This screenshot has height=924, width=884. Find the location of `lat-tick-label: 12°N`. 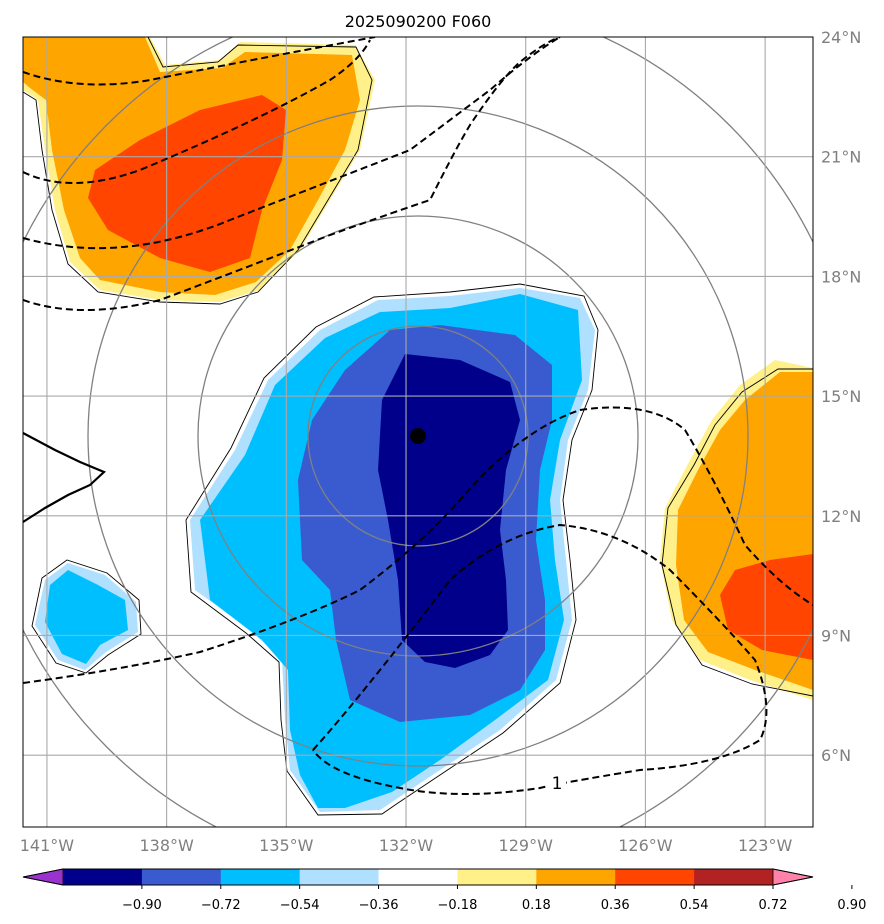

lat-tick-label: 12°N is located at coordinates (841, 516).